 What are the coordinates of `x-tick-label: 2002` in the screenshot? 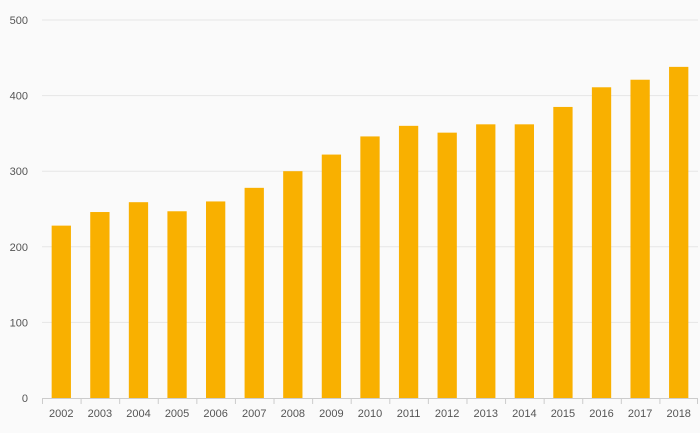 It's located at (61, 414).